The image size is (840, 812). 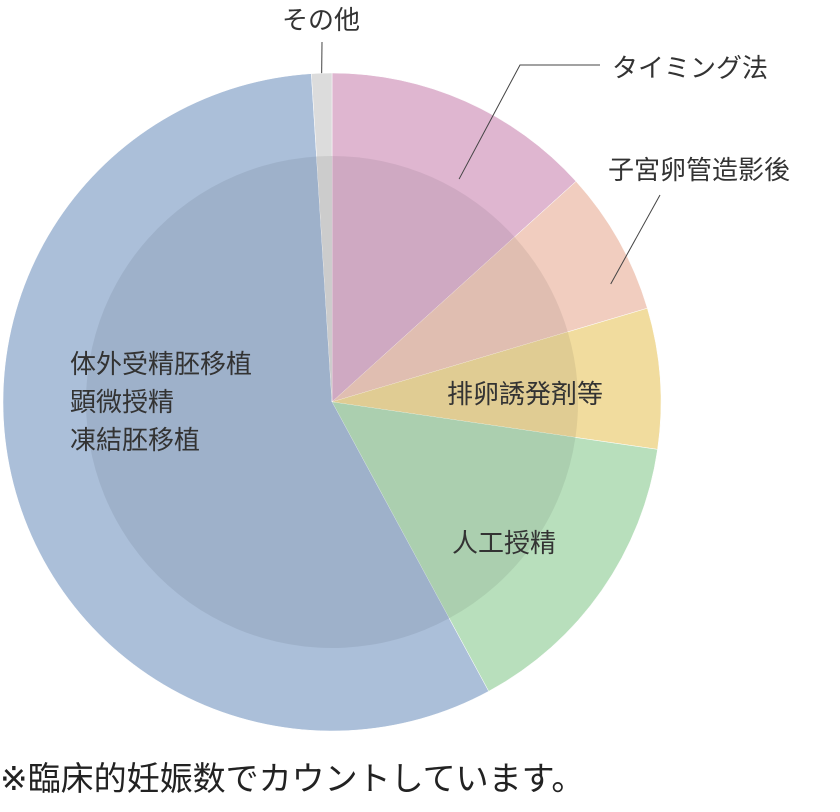 I want to click on slice-label: その他, so click(x=321, y=21).